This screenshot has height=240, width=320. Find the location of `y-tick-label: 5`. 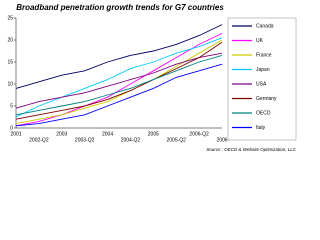

y-tick-label: 5 is located at coordinates (11, 106).